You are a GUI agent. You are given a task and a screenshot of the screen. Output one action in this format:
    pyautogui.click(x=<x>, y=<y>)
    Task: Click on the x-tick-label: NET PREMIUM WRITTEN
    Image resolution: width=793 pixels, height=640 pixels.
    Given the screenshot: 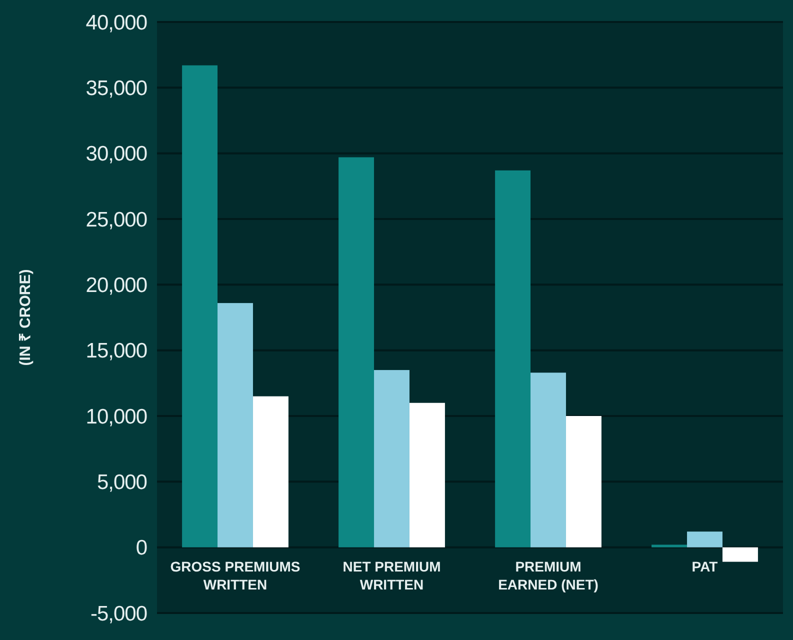 What is the action you would take?
    pyautogui.click(x=391, y=575)
    